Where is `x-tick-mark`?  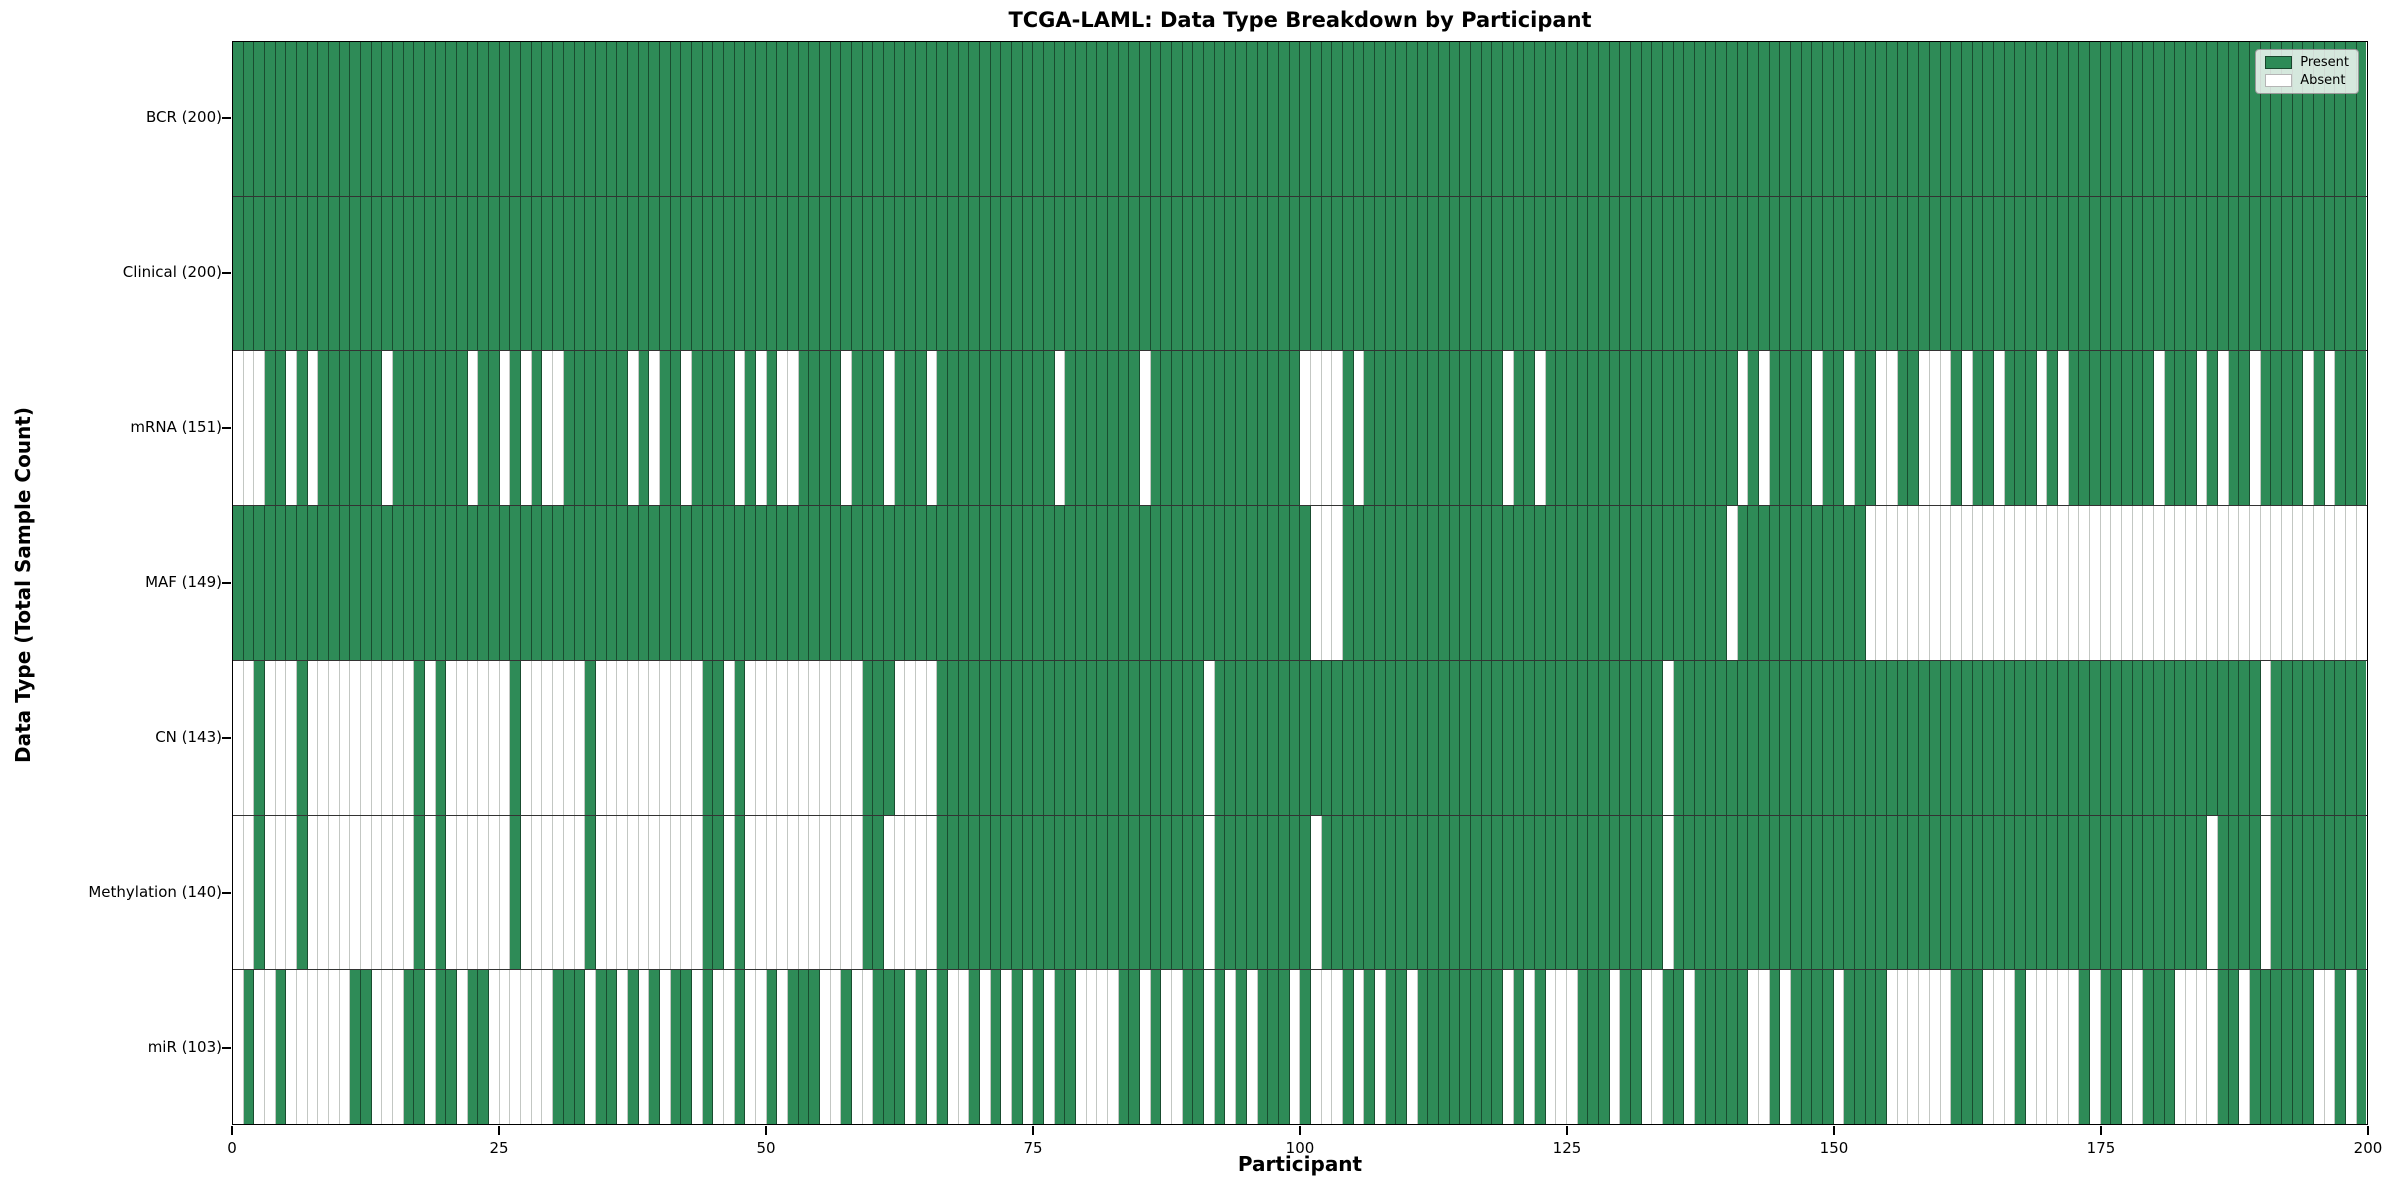 x-tick-mark is located at coordinates (1834, 1130).